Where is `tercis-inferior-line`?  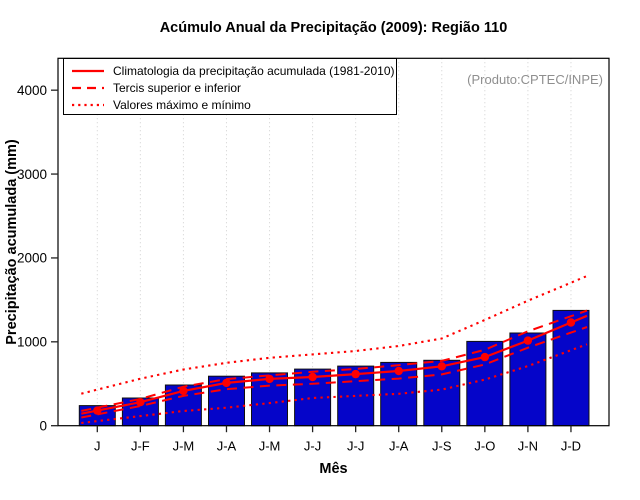 tercis-inferior-line is located at coordinates (334, 372).